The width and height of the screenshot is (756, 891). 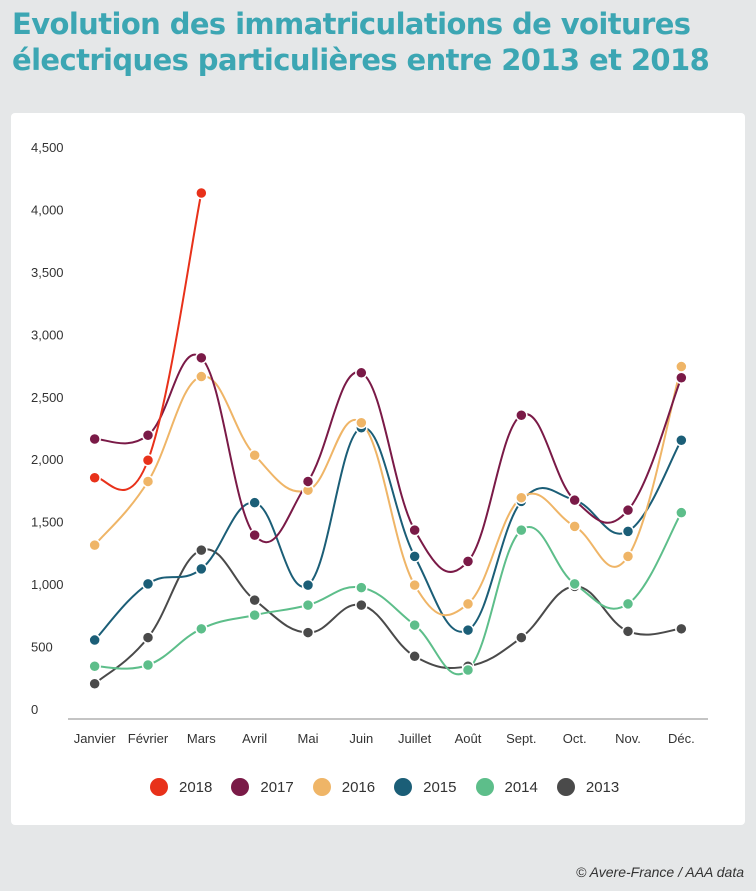 What do you see at coordinates (47, 397) in the screenshot?
I see `y-tick-label: 2,500` at bounding box center [47, 397].